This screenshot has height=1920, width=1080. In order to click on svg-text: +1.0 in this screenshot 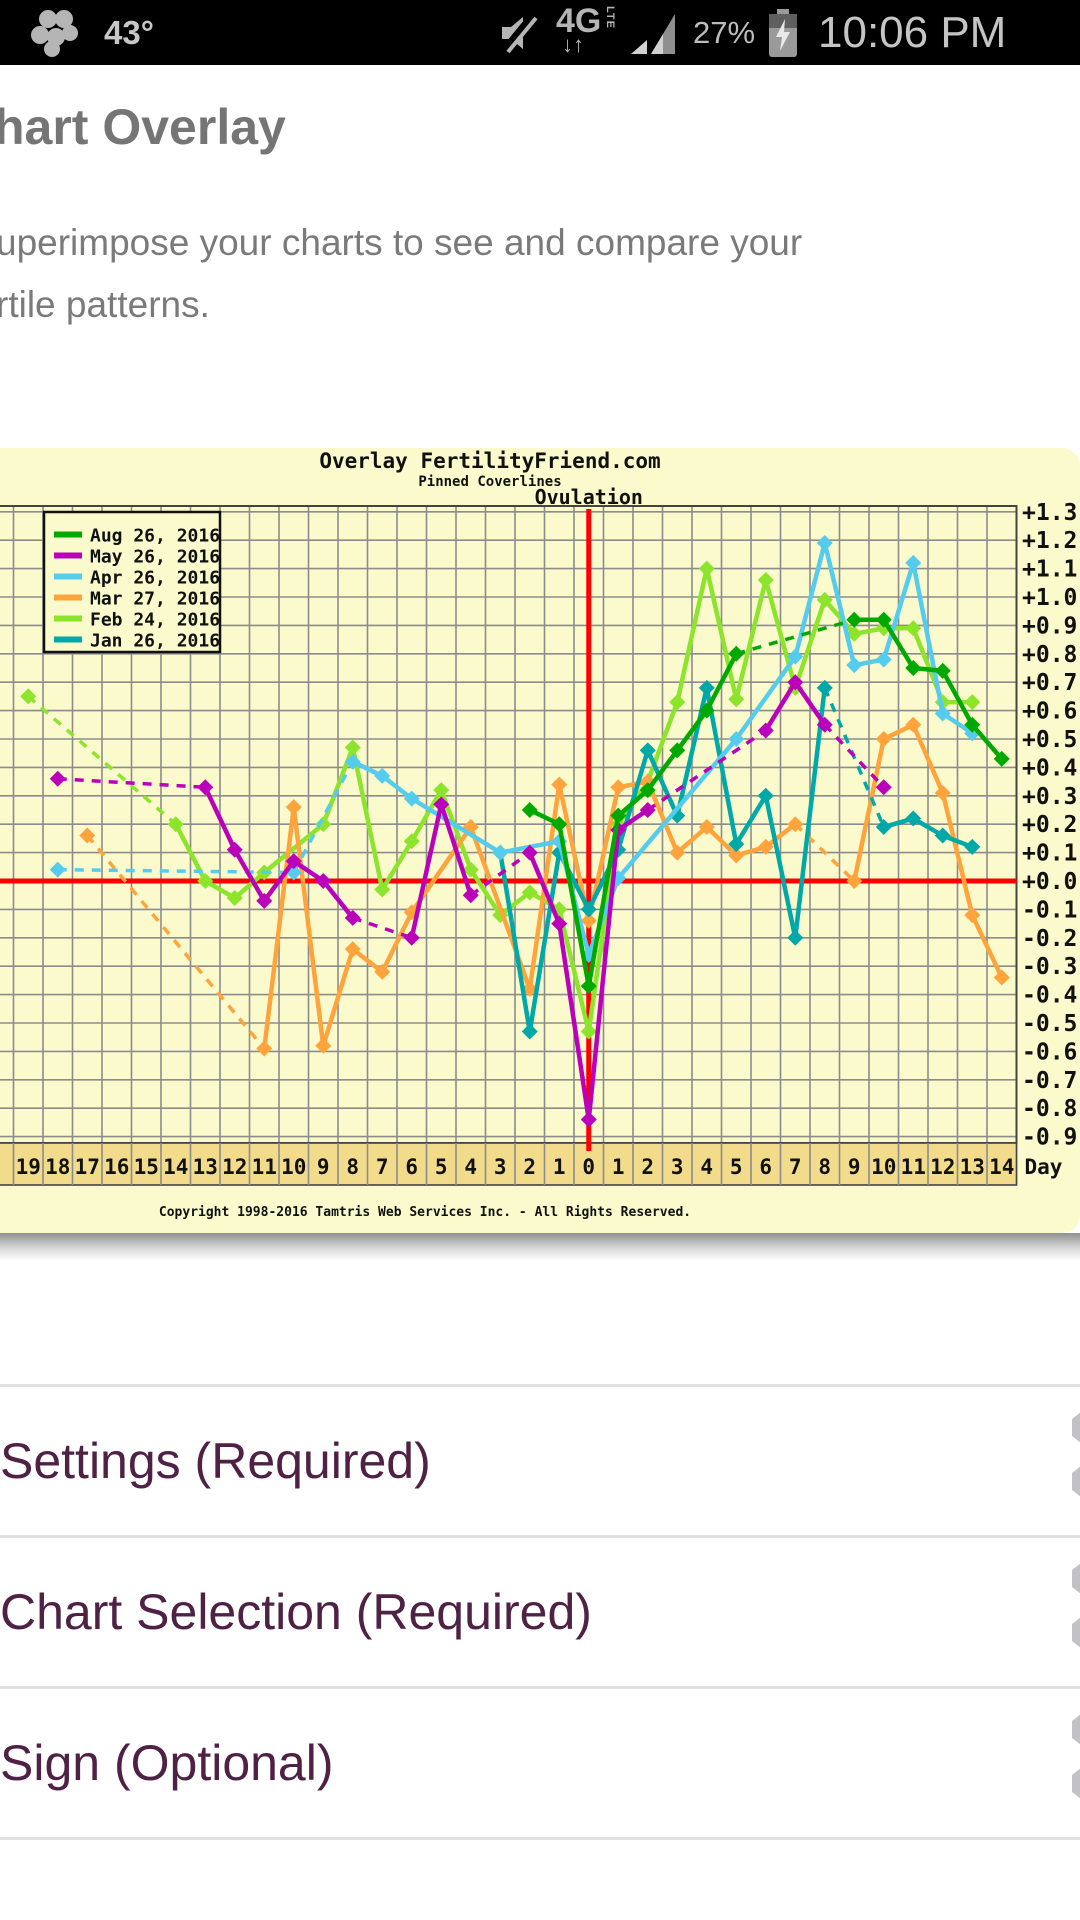, I will do `click(1049, 598)`.